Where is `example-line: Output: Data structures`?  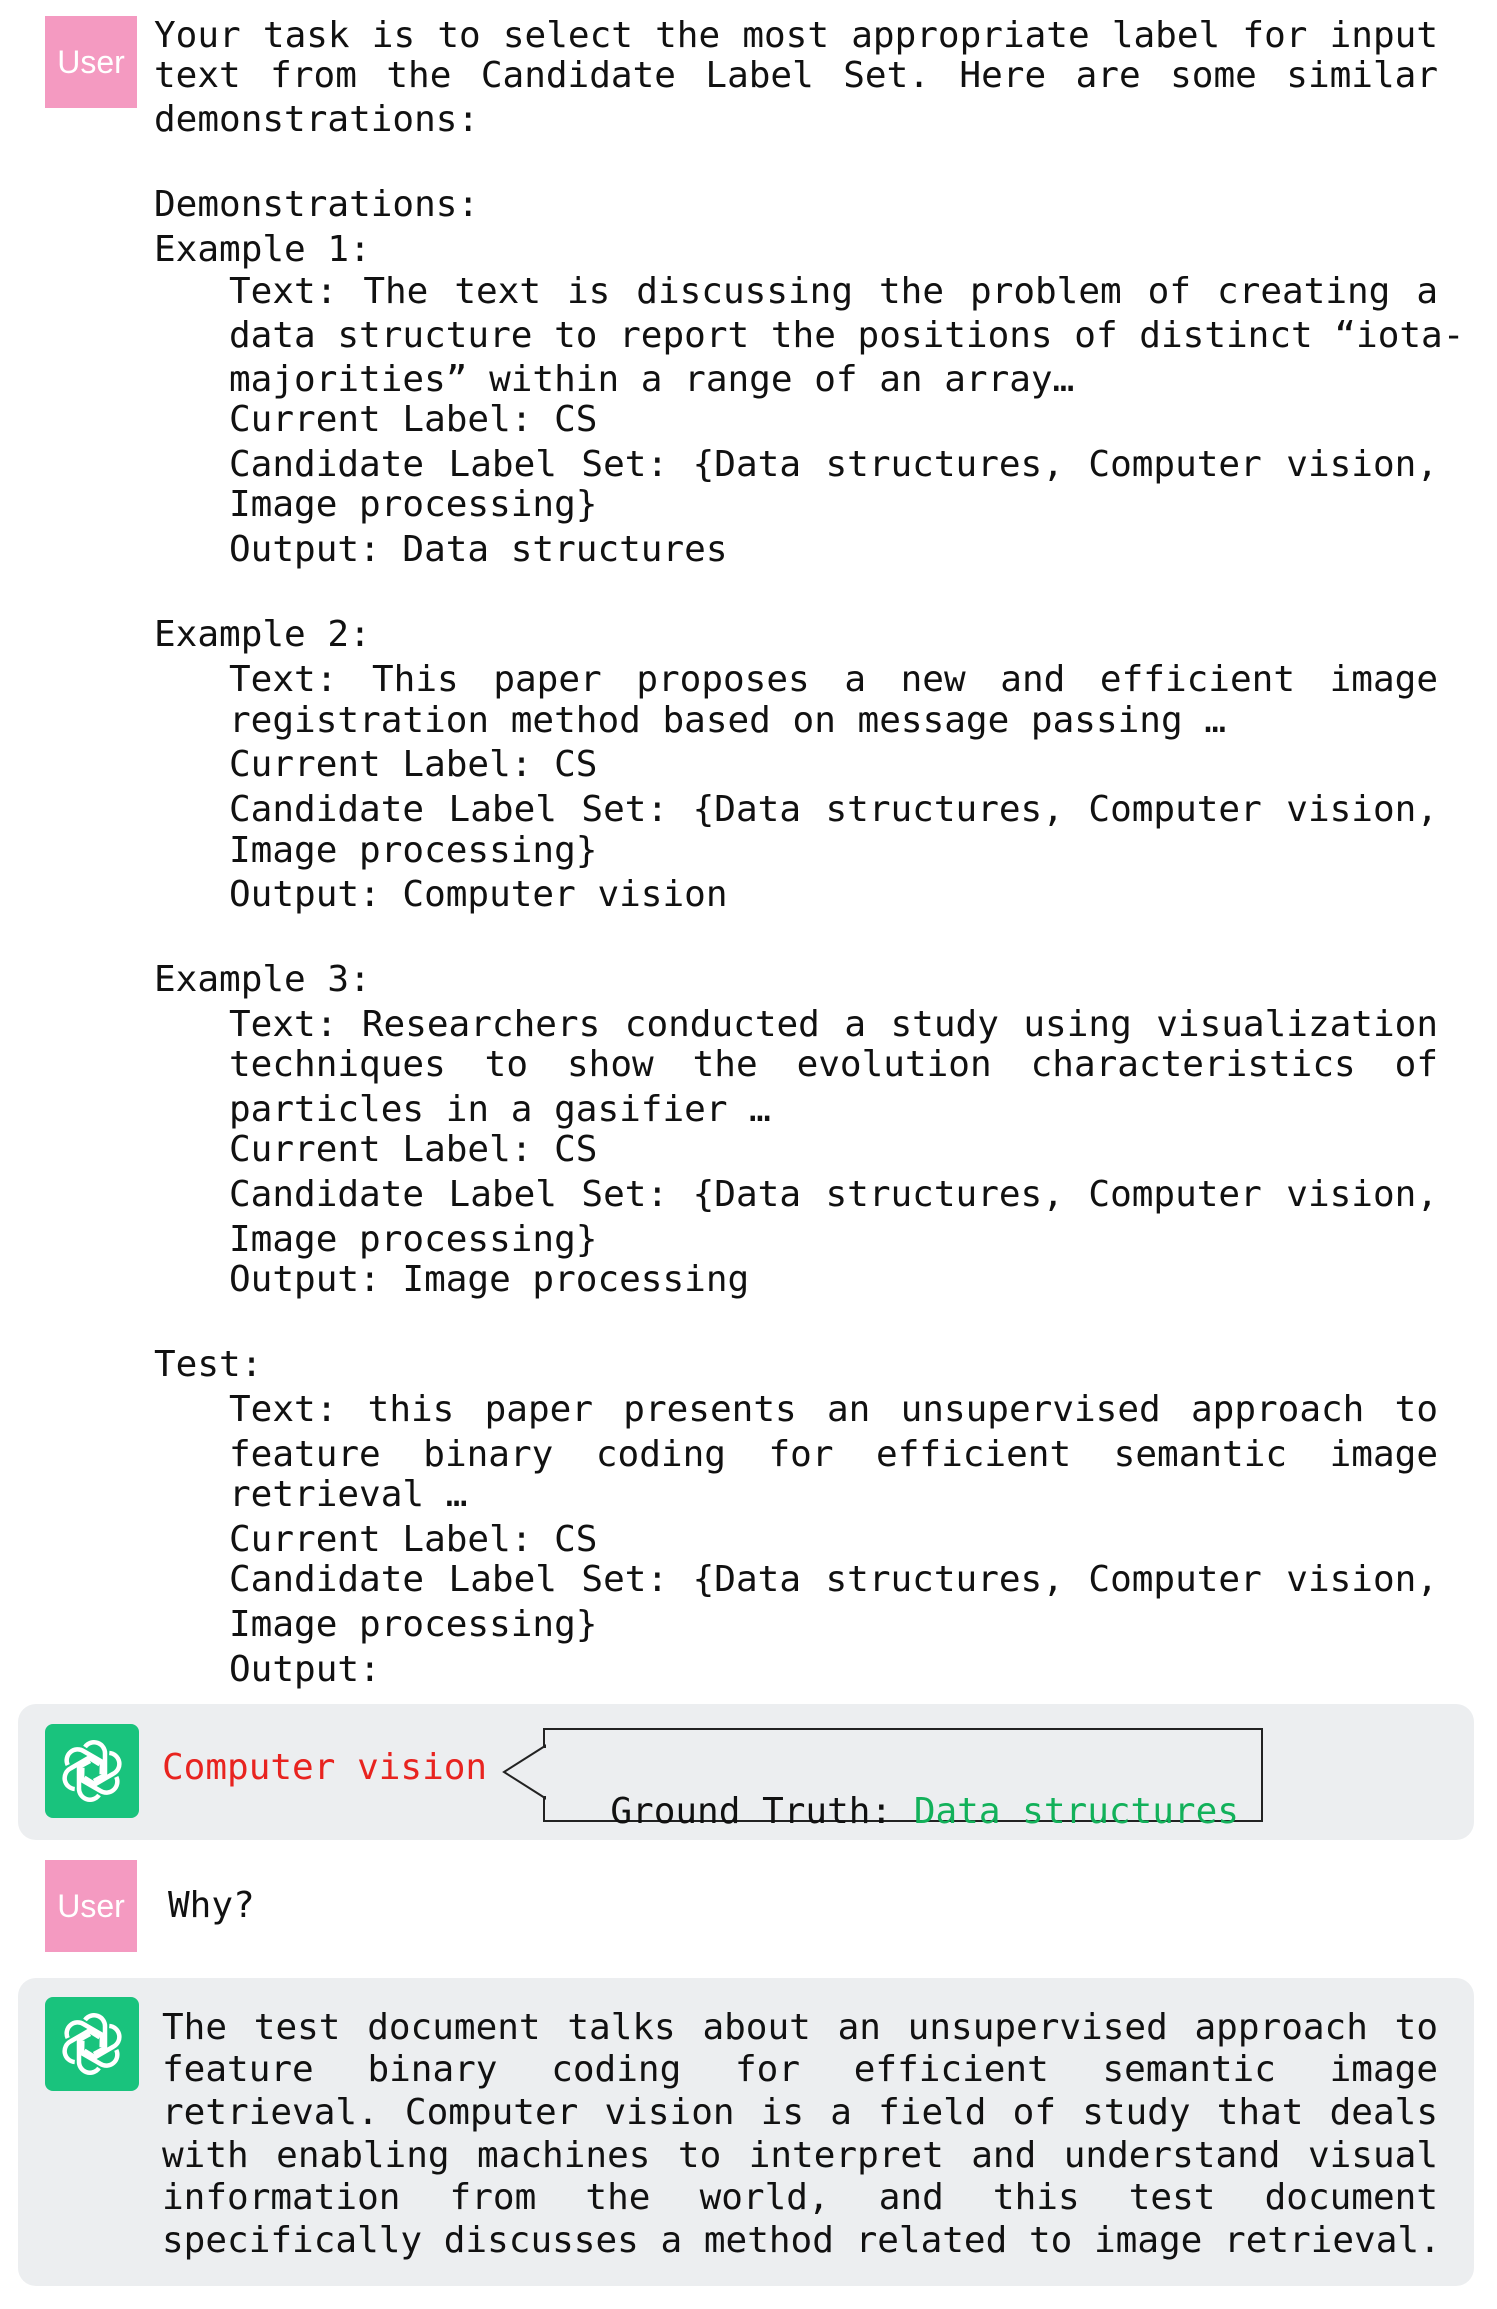
example-line: Output: Data structures is located at coordinates (478, 549).